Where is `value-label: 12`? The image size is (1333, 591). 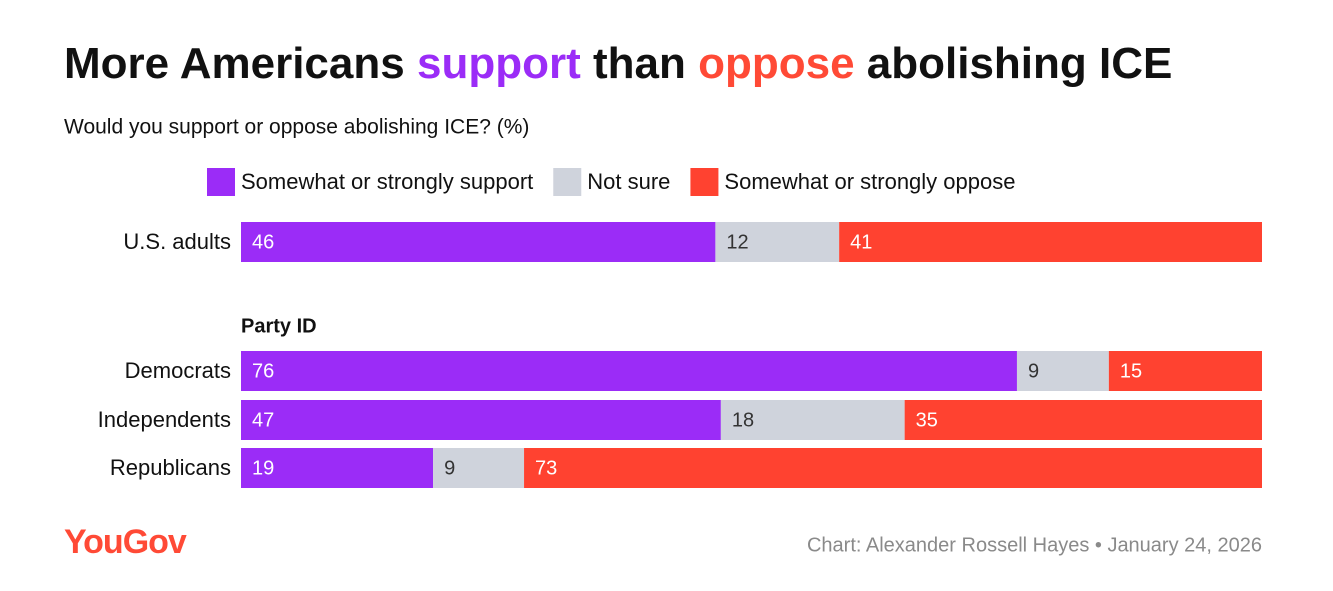
value-label: 12 is located at coordinates (737, 242).